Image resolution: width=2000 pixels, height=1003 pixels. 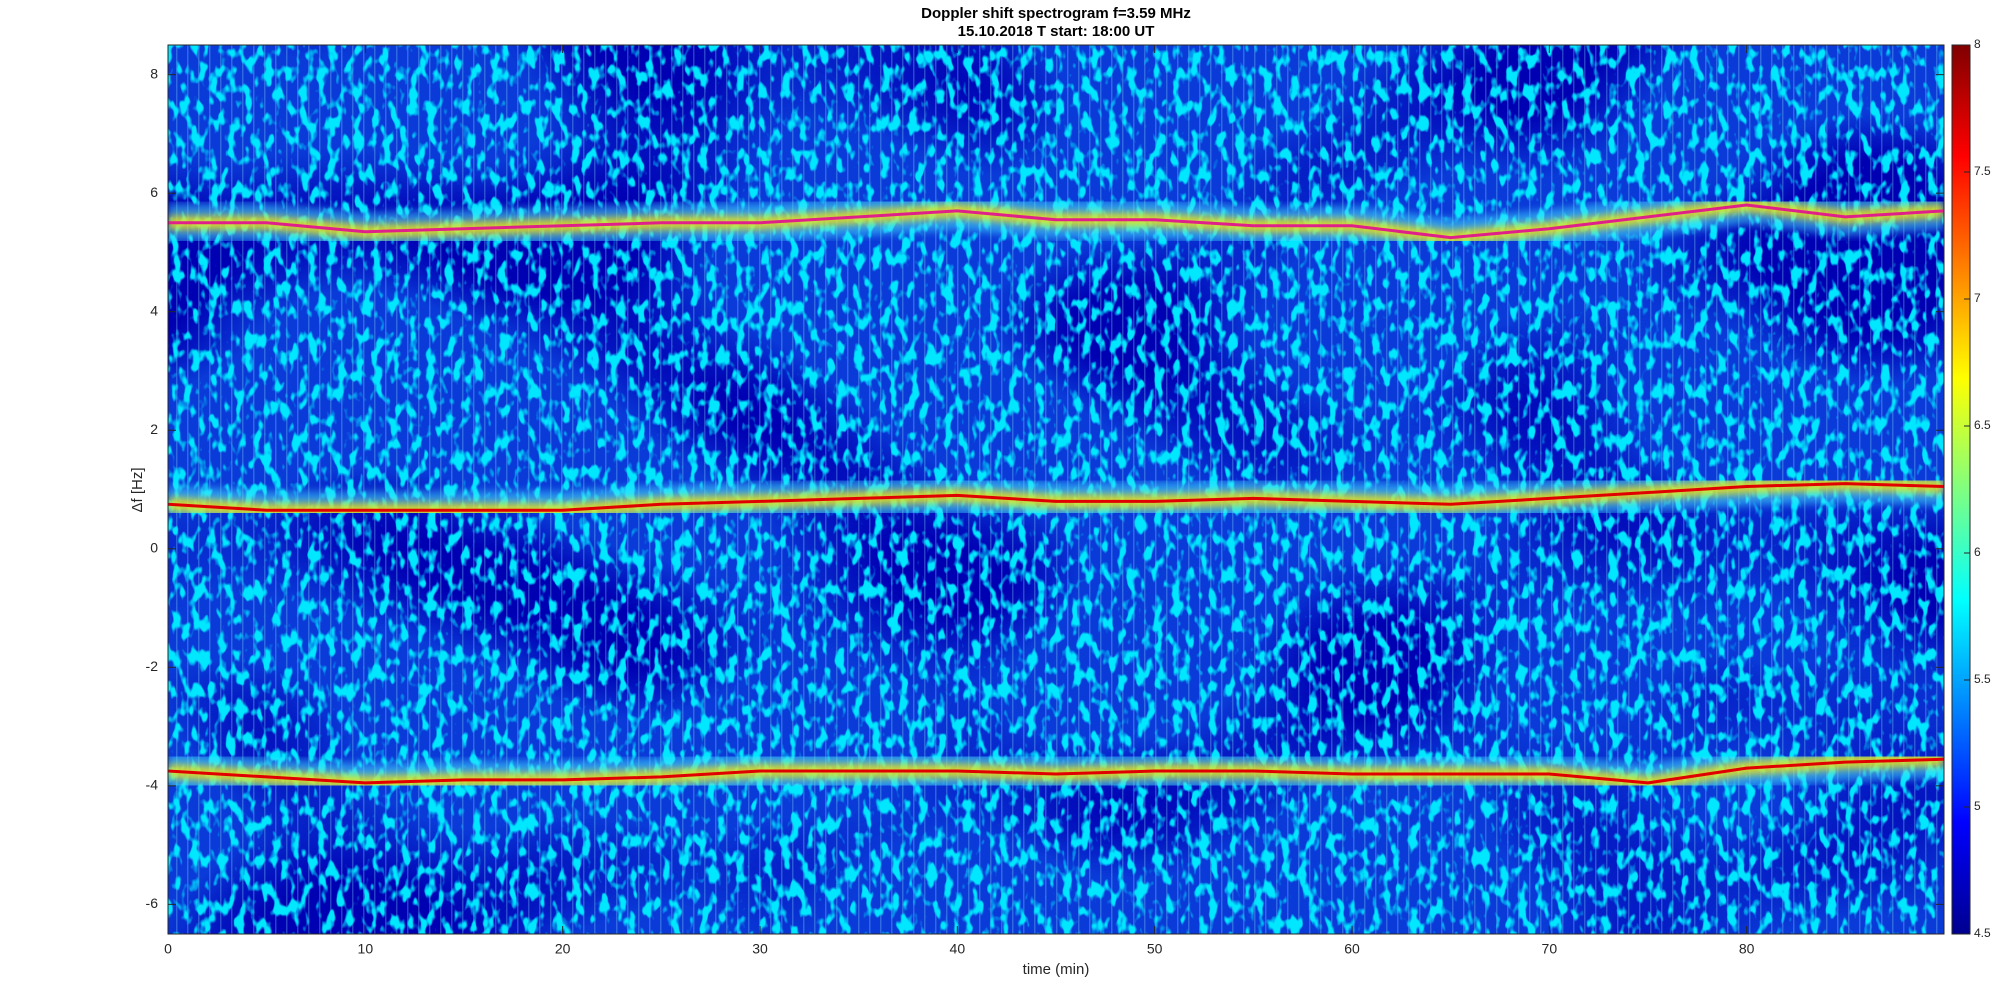 What do you see at coordinates (1982, 171) in the screenshot?
I see `colorbar-tick-label: 7.5` at bounding box center [1982, 171].